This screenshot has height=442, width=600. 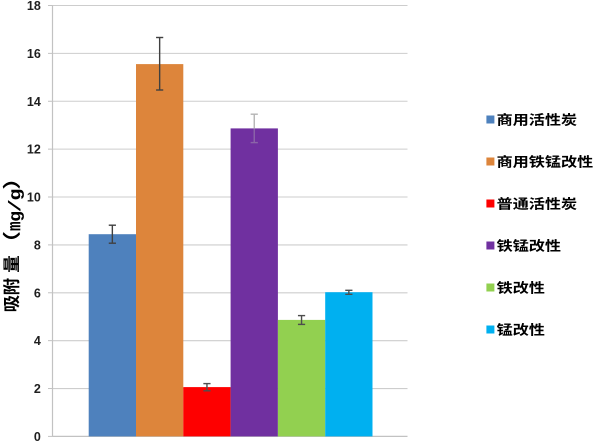 What do you see at coordinates (34, 198) in the screenshot?
I see `svg-text: 10` at bounding box center [34, 198].